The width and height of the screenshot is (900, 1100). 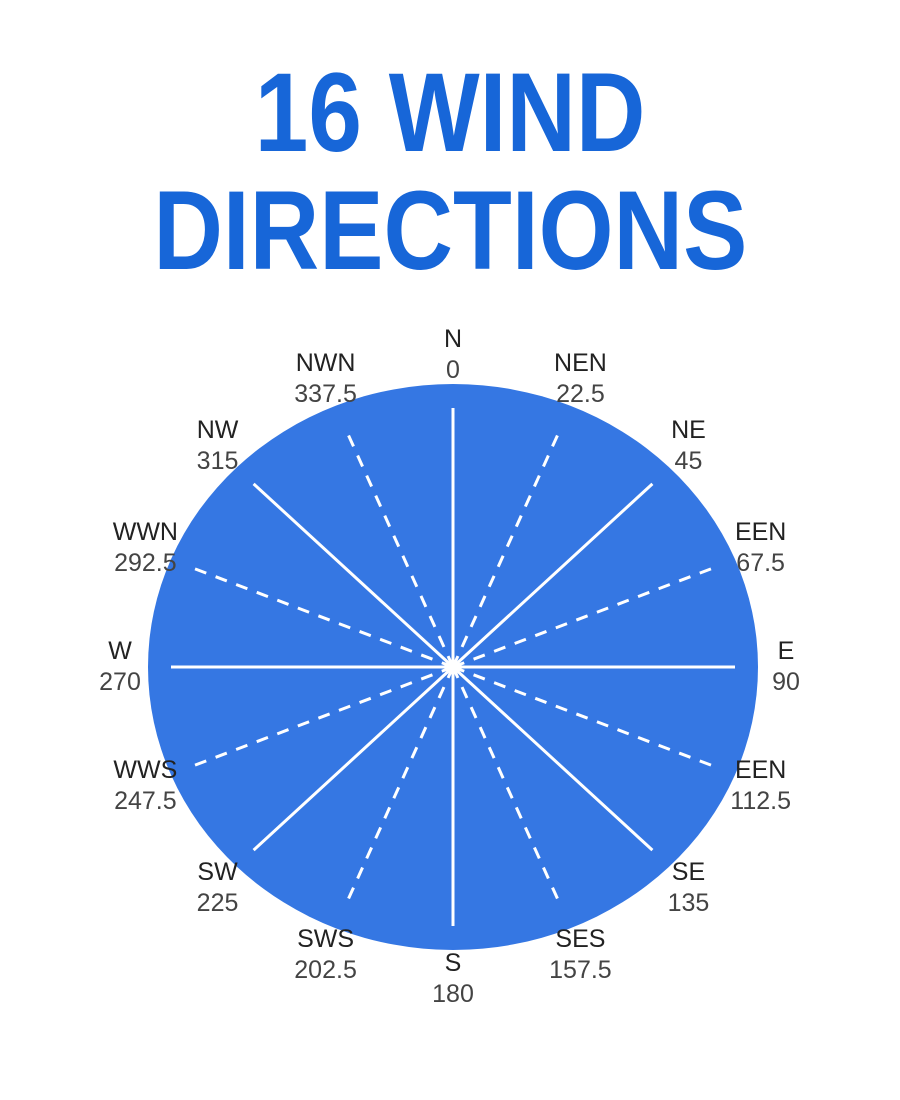 What do you see at coordinates (145, 786) in the screenshot?
I see `direction-label: WWS 247.5` at bounding box center [145, 786].